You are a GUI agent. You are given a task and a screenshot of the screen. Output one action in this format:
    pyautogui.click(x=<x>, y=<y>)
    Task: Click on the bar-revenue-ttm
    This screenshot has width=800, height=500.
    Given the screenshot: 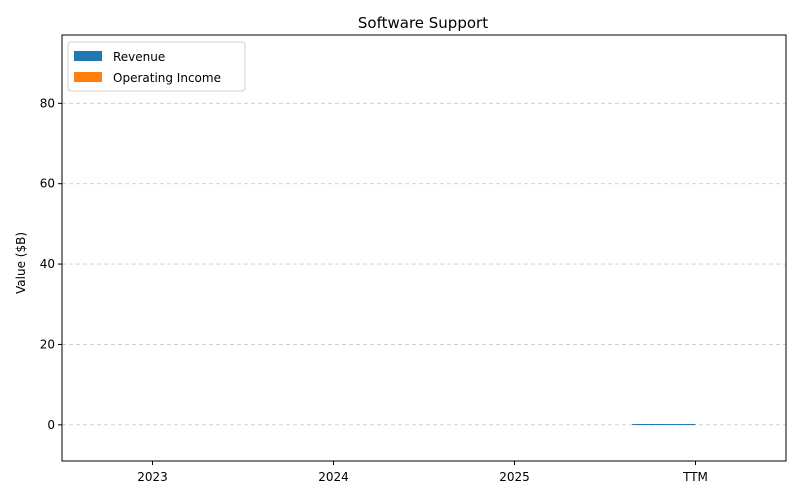 What is the action you would take?
    pyautogui.click(x=664, y=425)
    